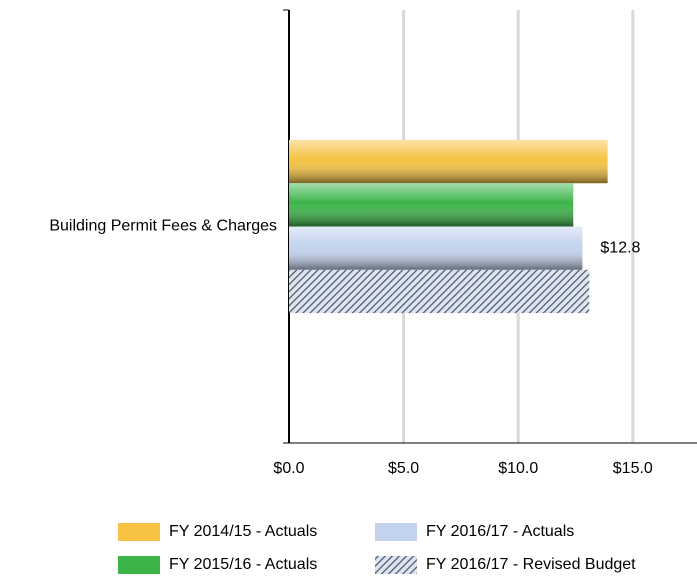 The image size is (697, 578). What do you see at coordinates (403, 468) in the screenshot?
I see `x-tick-label: $5.0` at bounding box center [403, 468].